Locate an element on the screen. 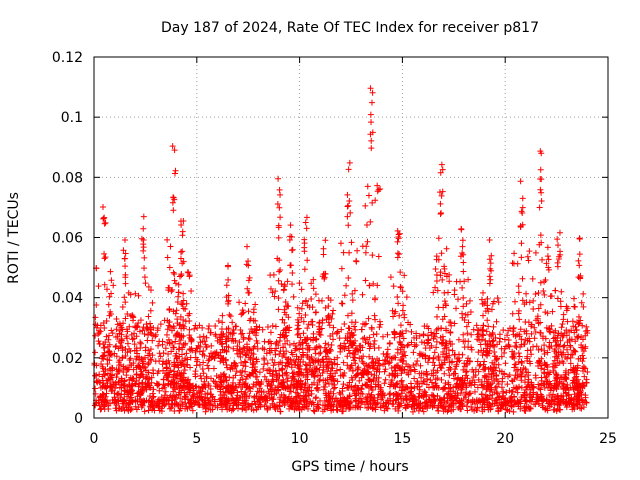 This screenshot has width=640, height=480. y-tick-label: 0.04 is located at coordinates (67, 299).